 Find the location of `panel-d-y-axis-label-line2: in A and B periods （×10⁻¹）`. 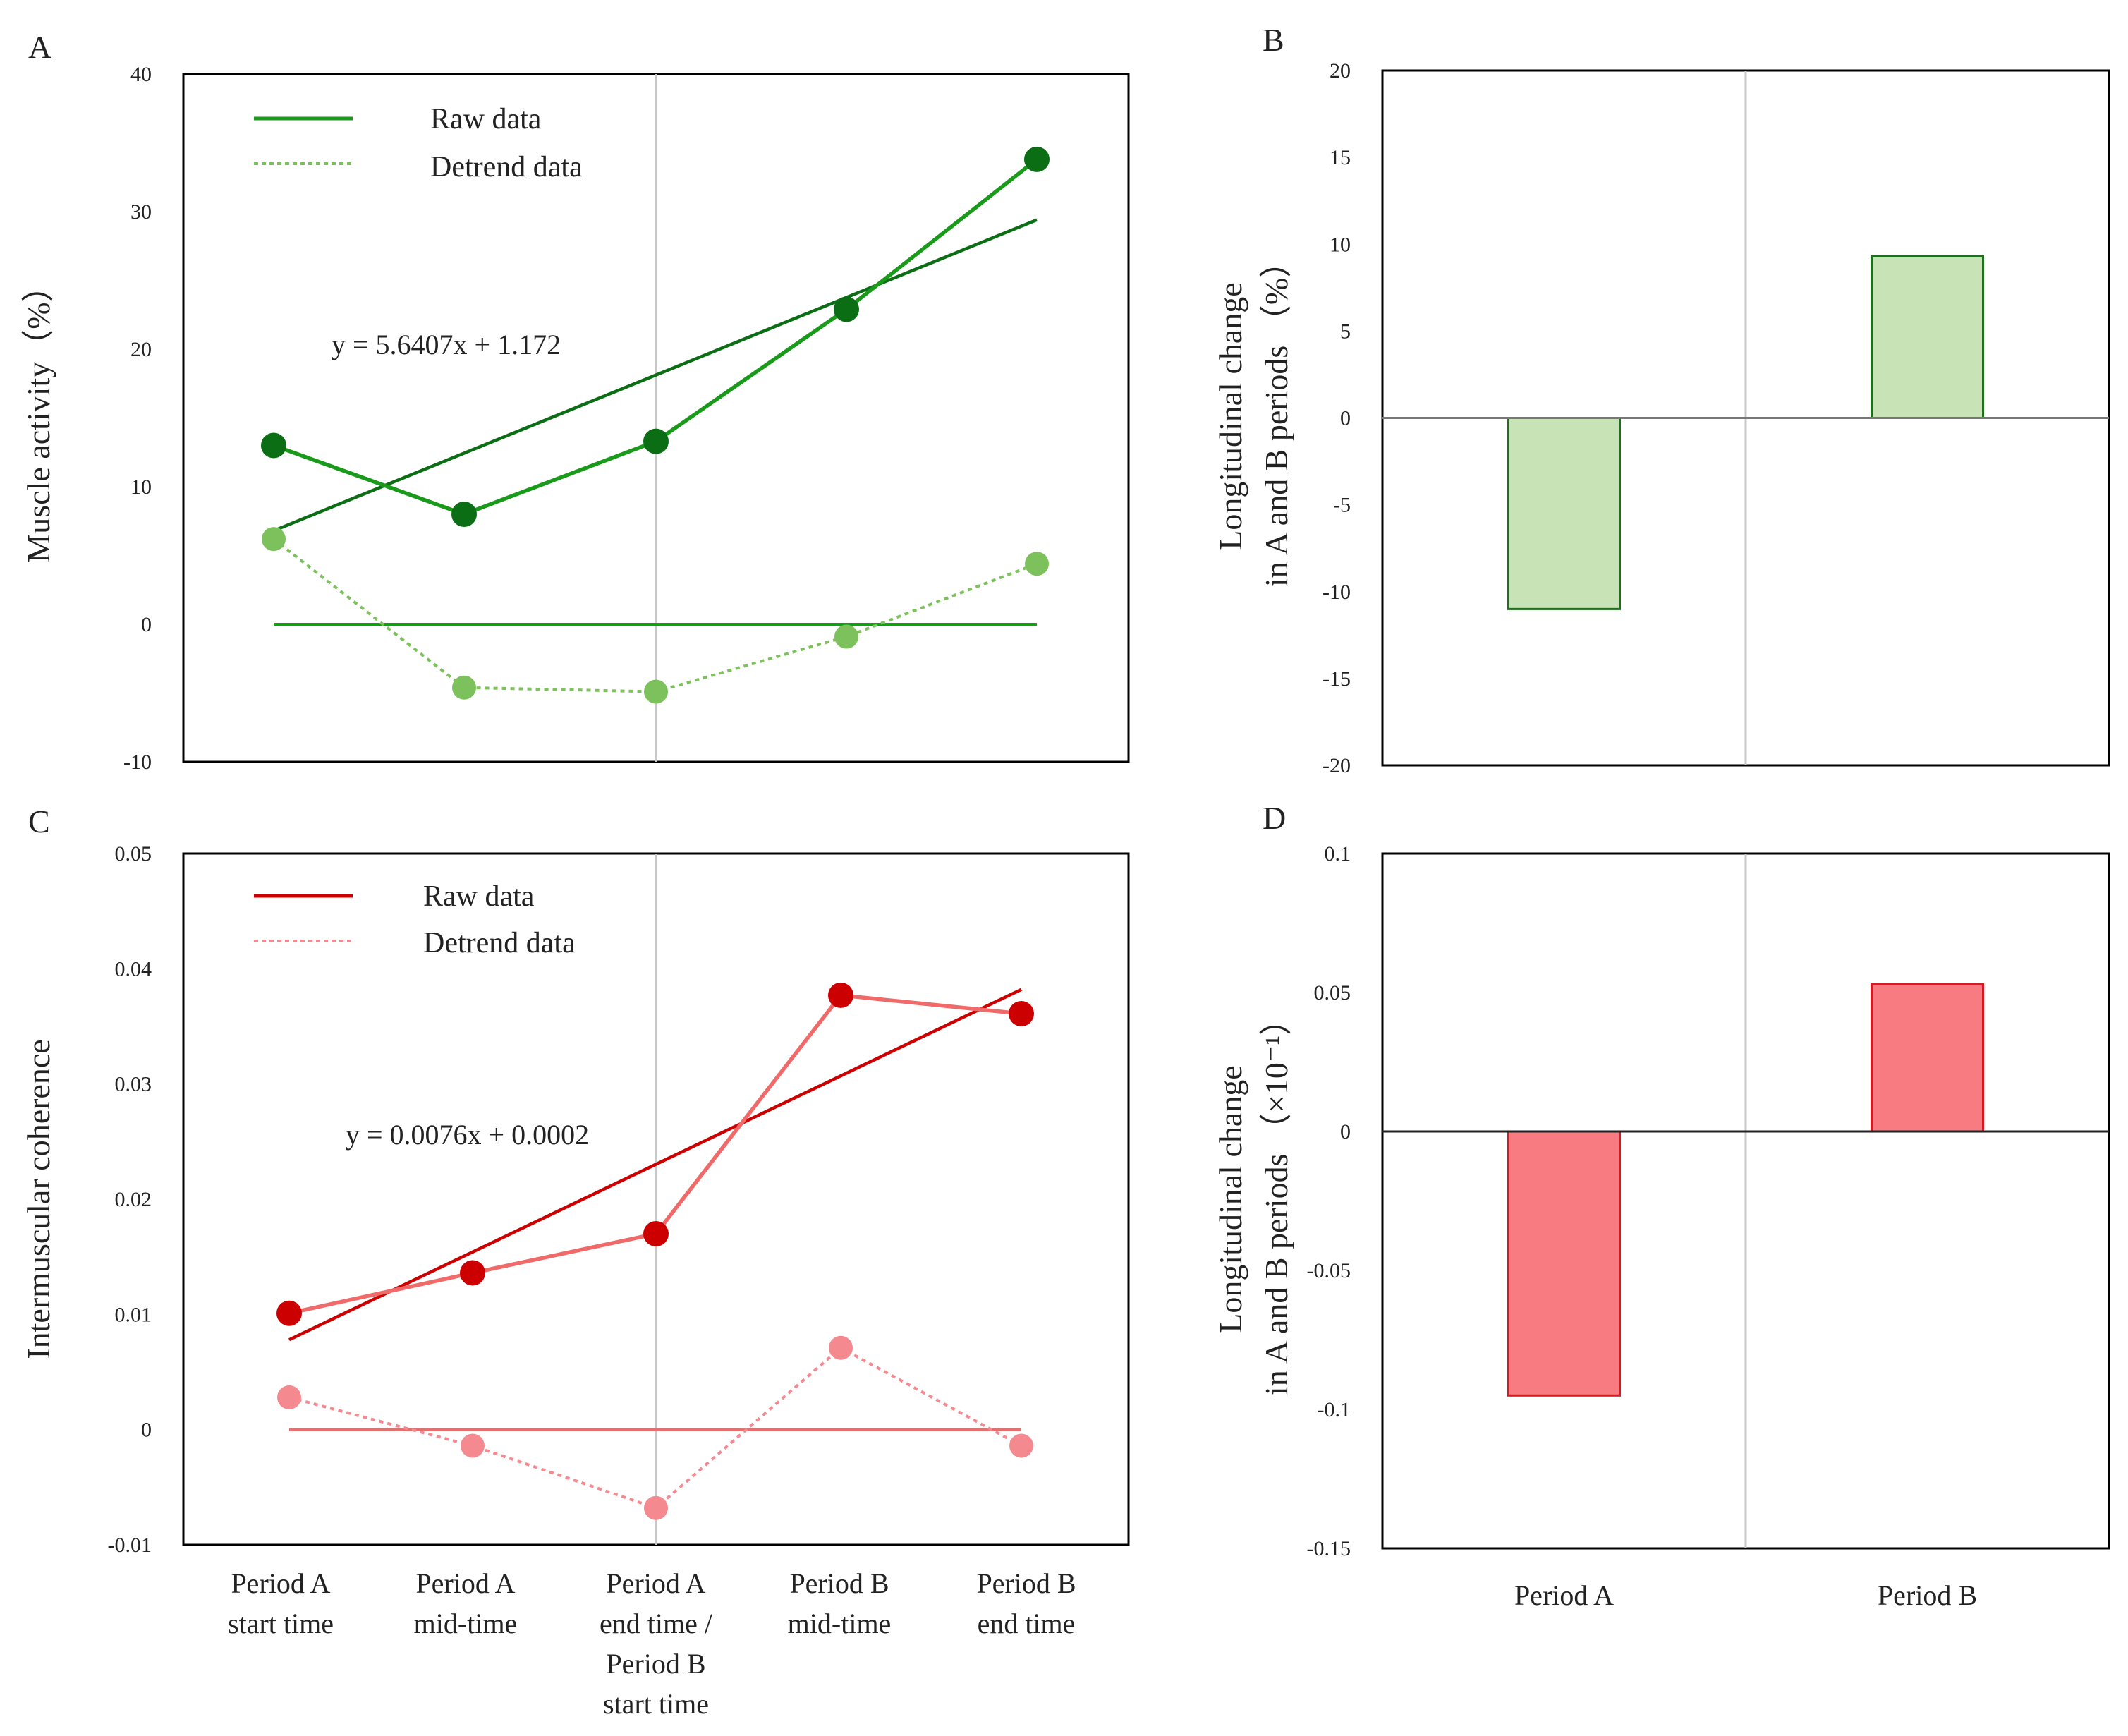

panel-d-y-axis-label-line2: in A and B periods （×10⁻¹） is located at coordinates (1276, 1199).